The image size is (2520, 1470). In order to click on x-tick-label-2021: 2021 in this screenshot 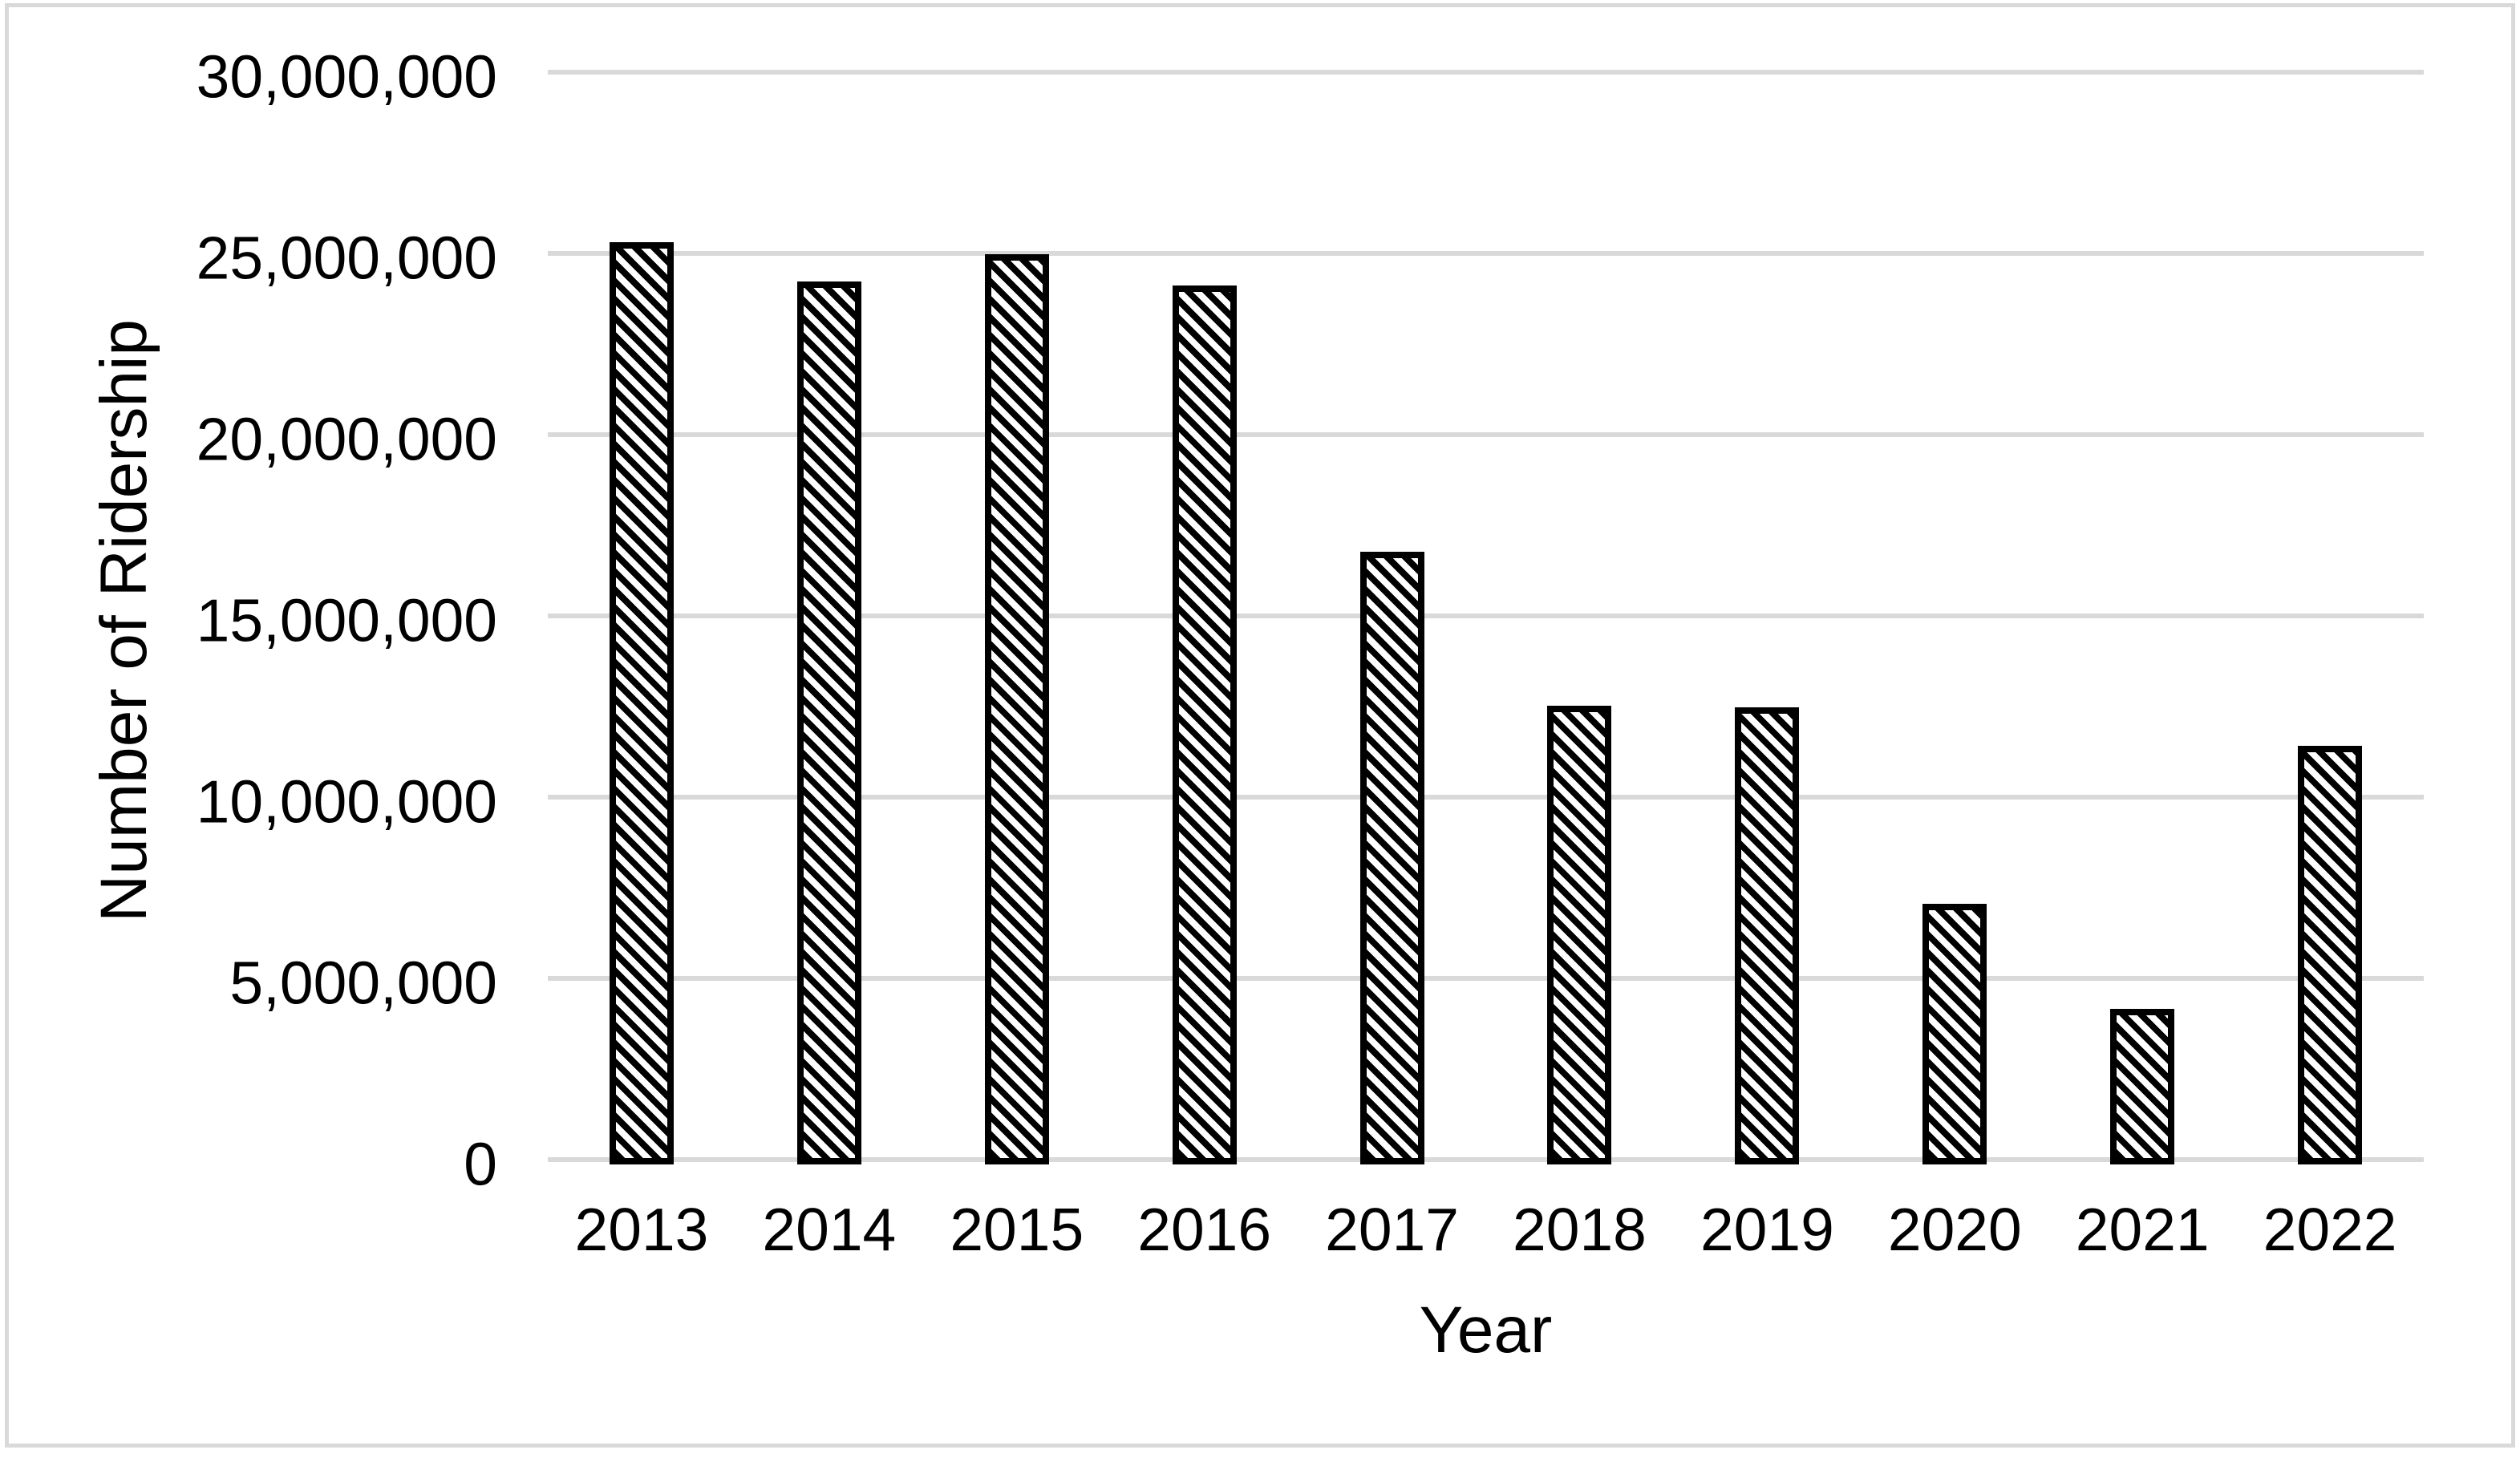, I will do `click(2142, 1229)`.